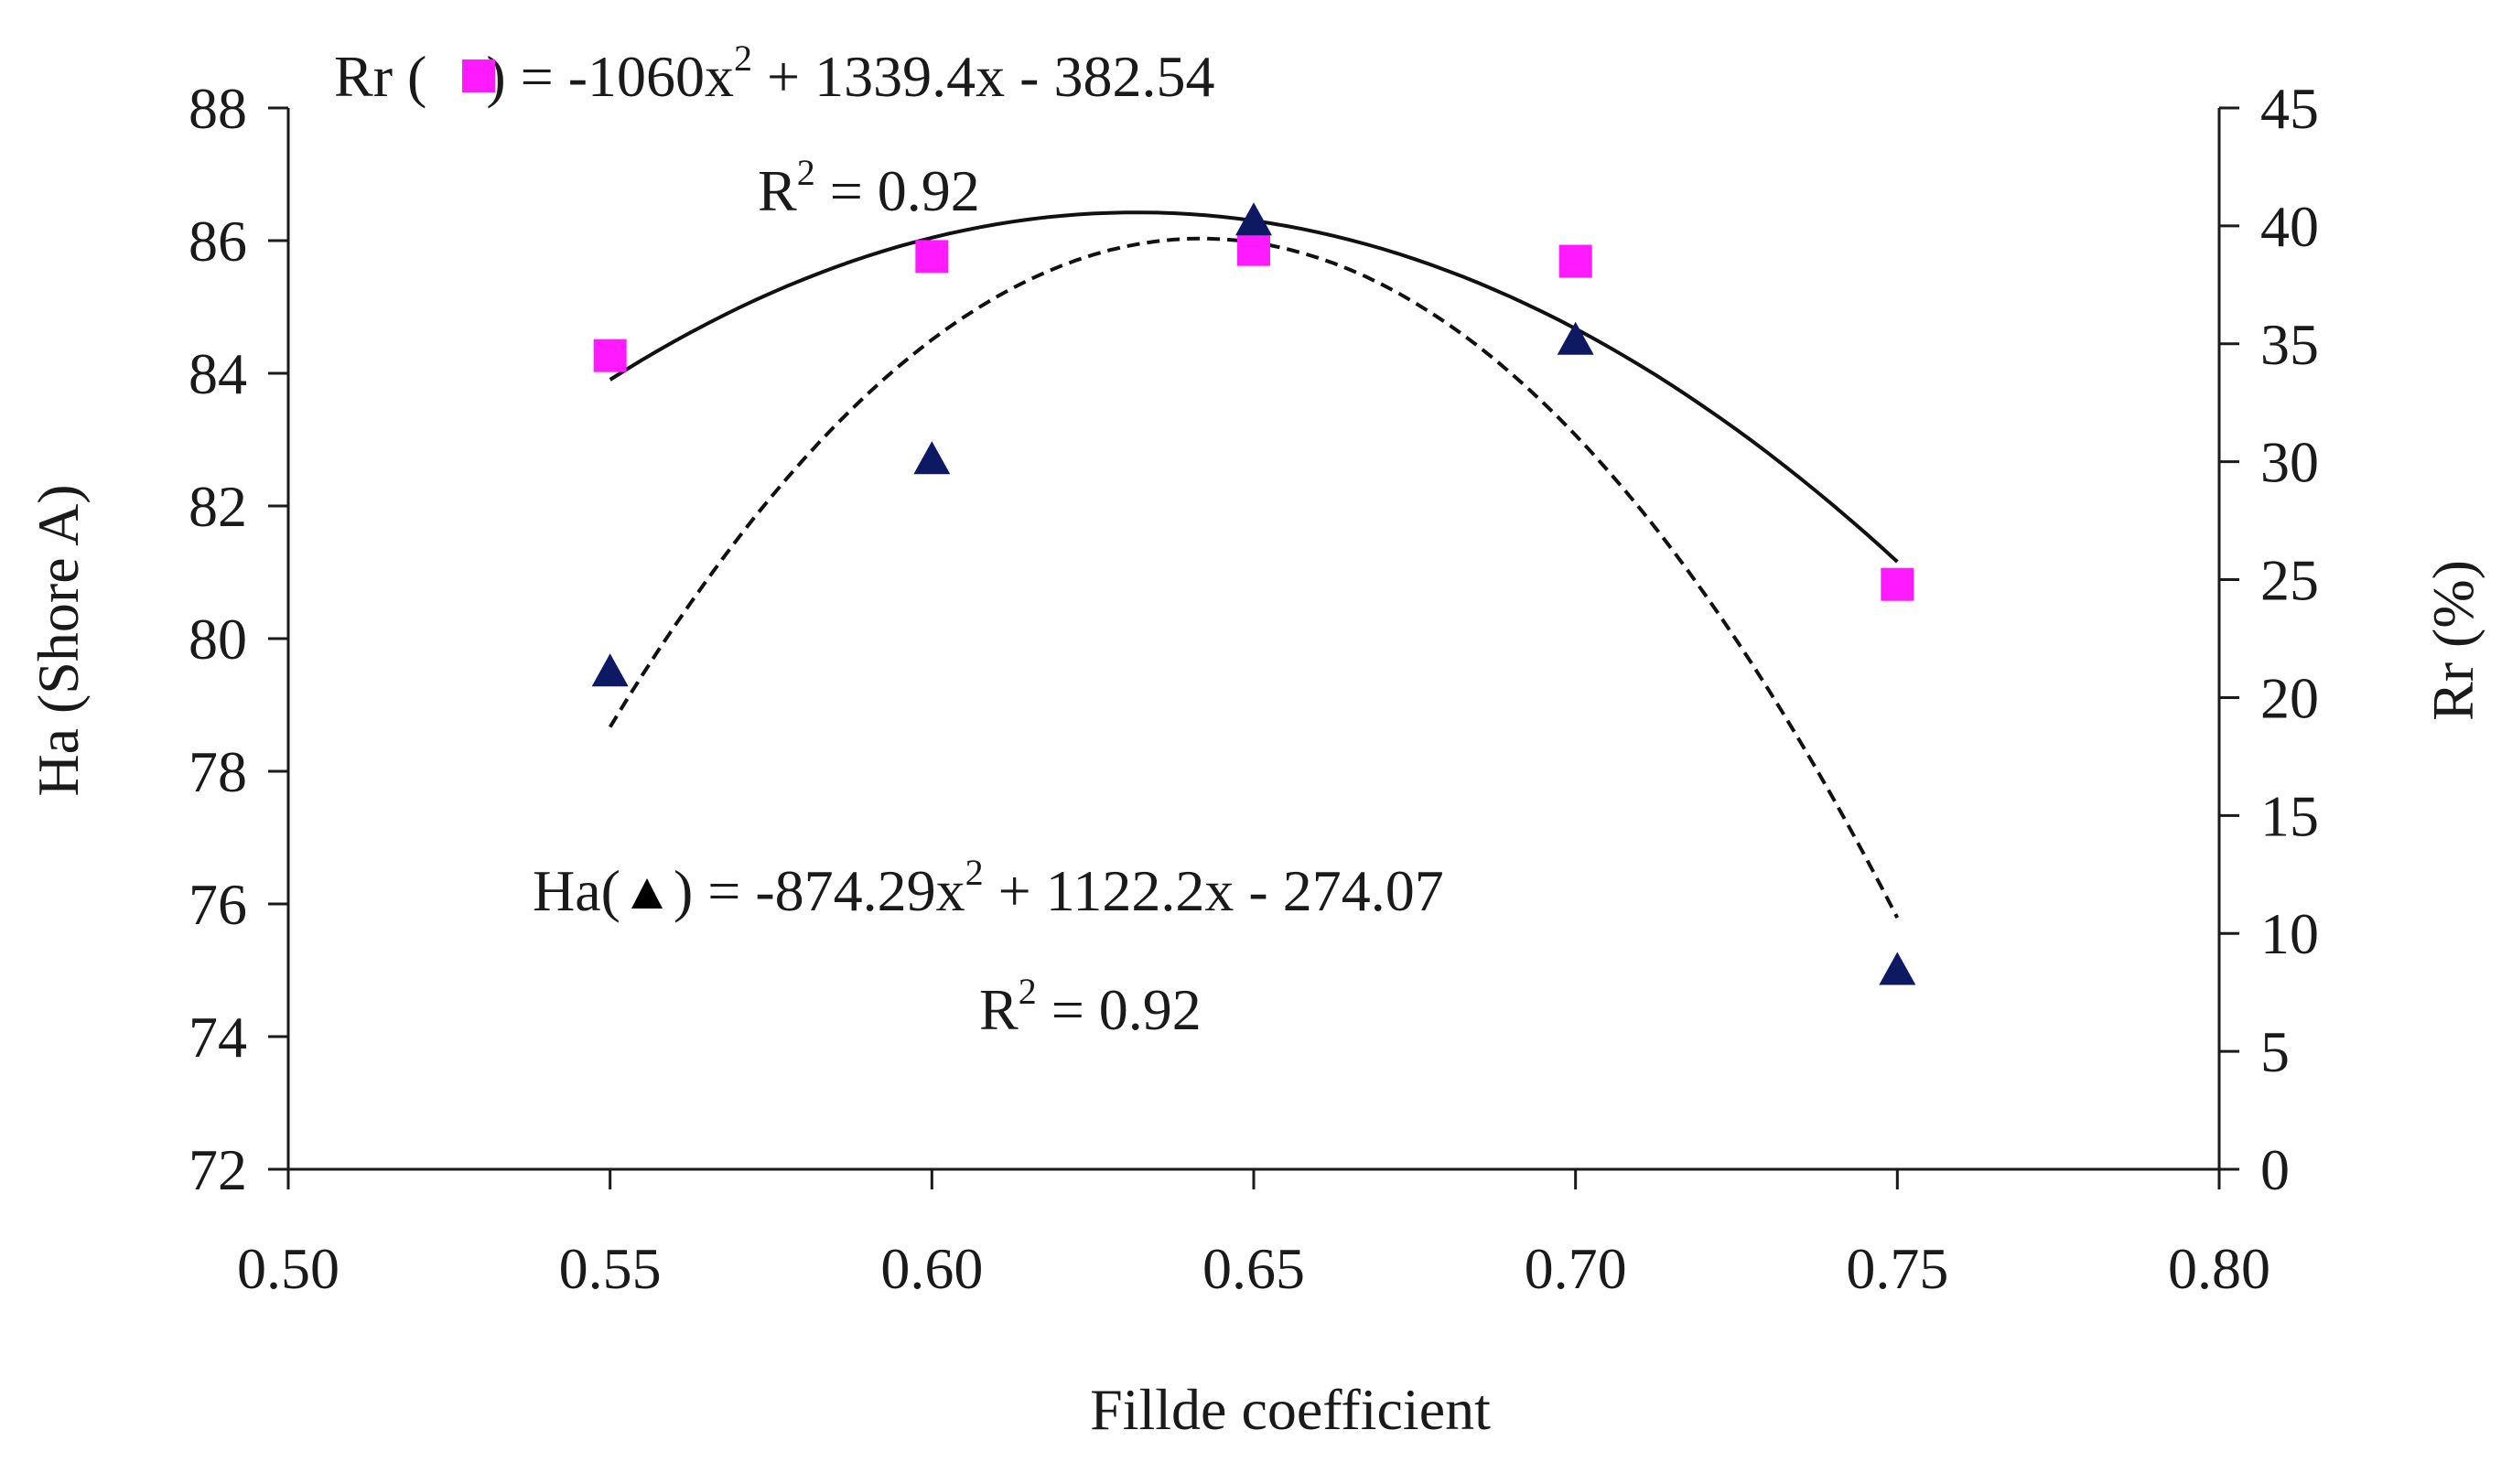 This screenshot has height=1484, width=2512. What do you see at coordinates (806, 172) in the screenshot?
I see `rr-r2-sup: 2` at bounding box center [806, 172].